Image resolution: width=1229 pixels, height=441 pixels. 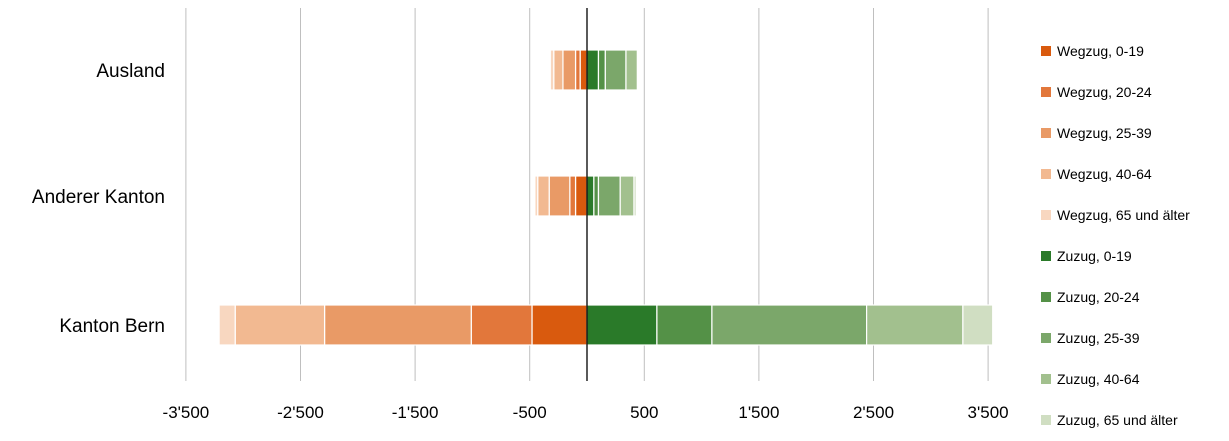 What do you see at coordinates (415, 412) in the screenshot?
I see `x-tick-label: -1'500` at bounding box center [415, 412].